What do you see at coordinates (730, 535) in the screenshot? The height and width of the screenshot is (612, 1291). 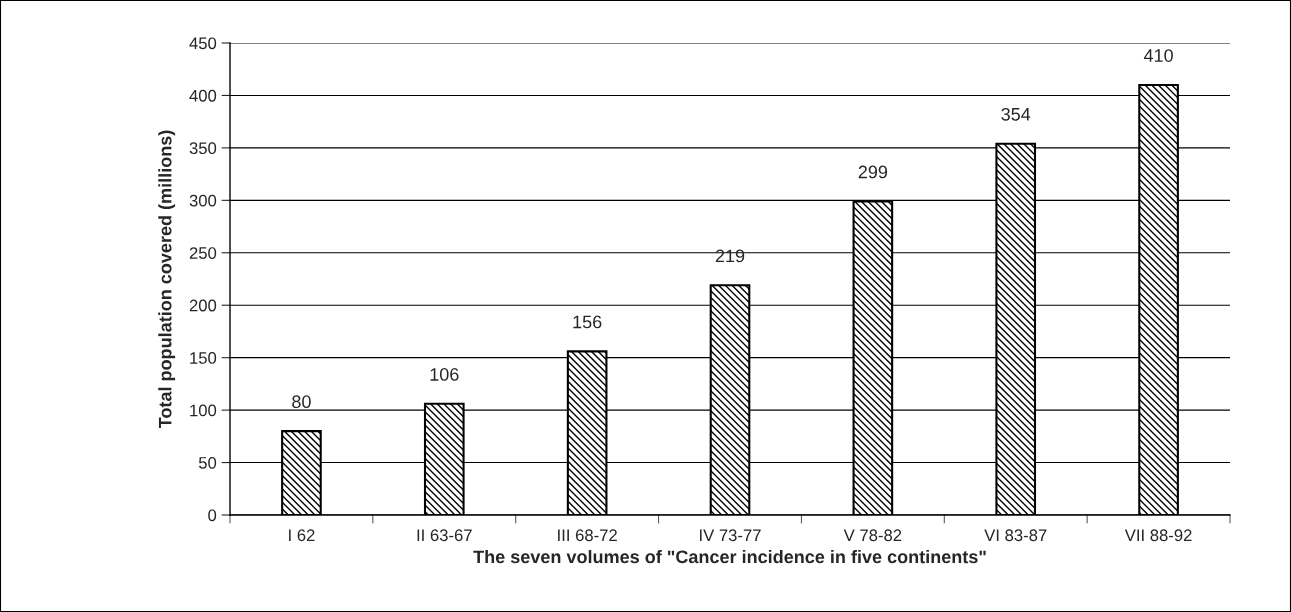 I see `x-tick-label: IV 73-77` at bounding box center [730, 535].